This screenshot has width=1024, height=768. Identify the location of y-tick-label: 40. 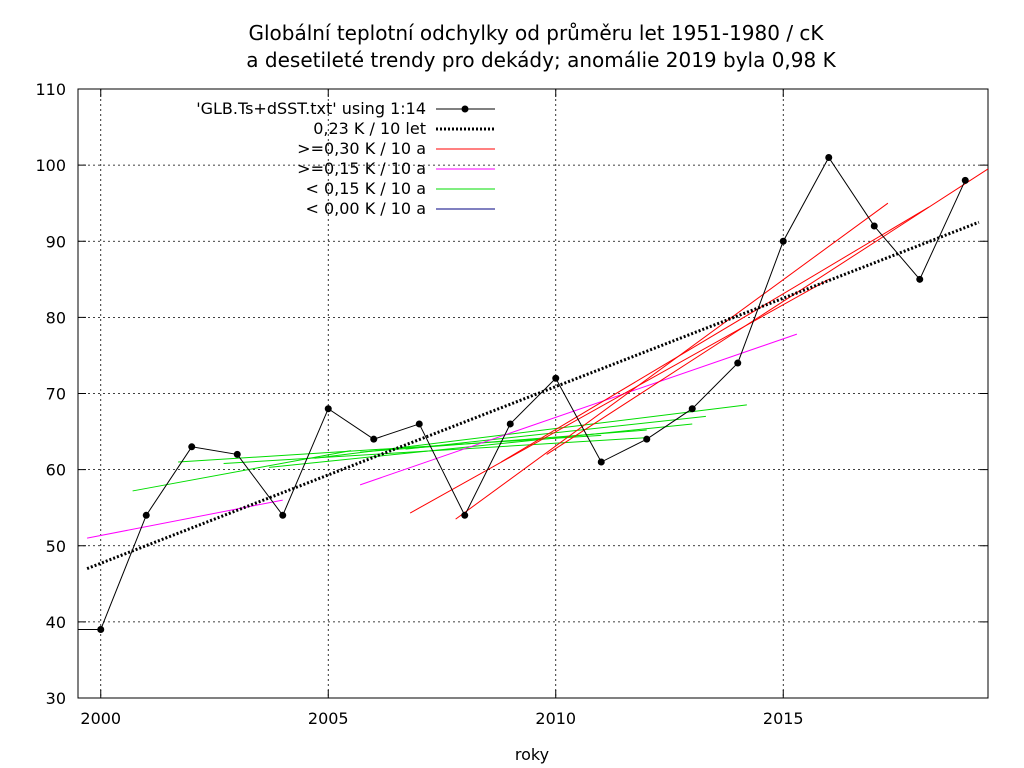
(56, 622).